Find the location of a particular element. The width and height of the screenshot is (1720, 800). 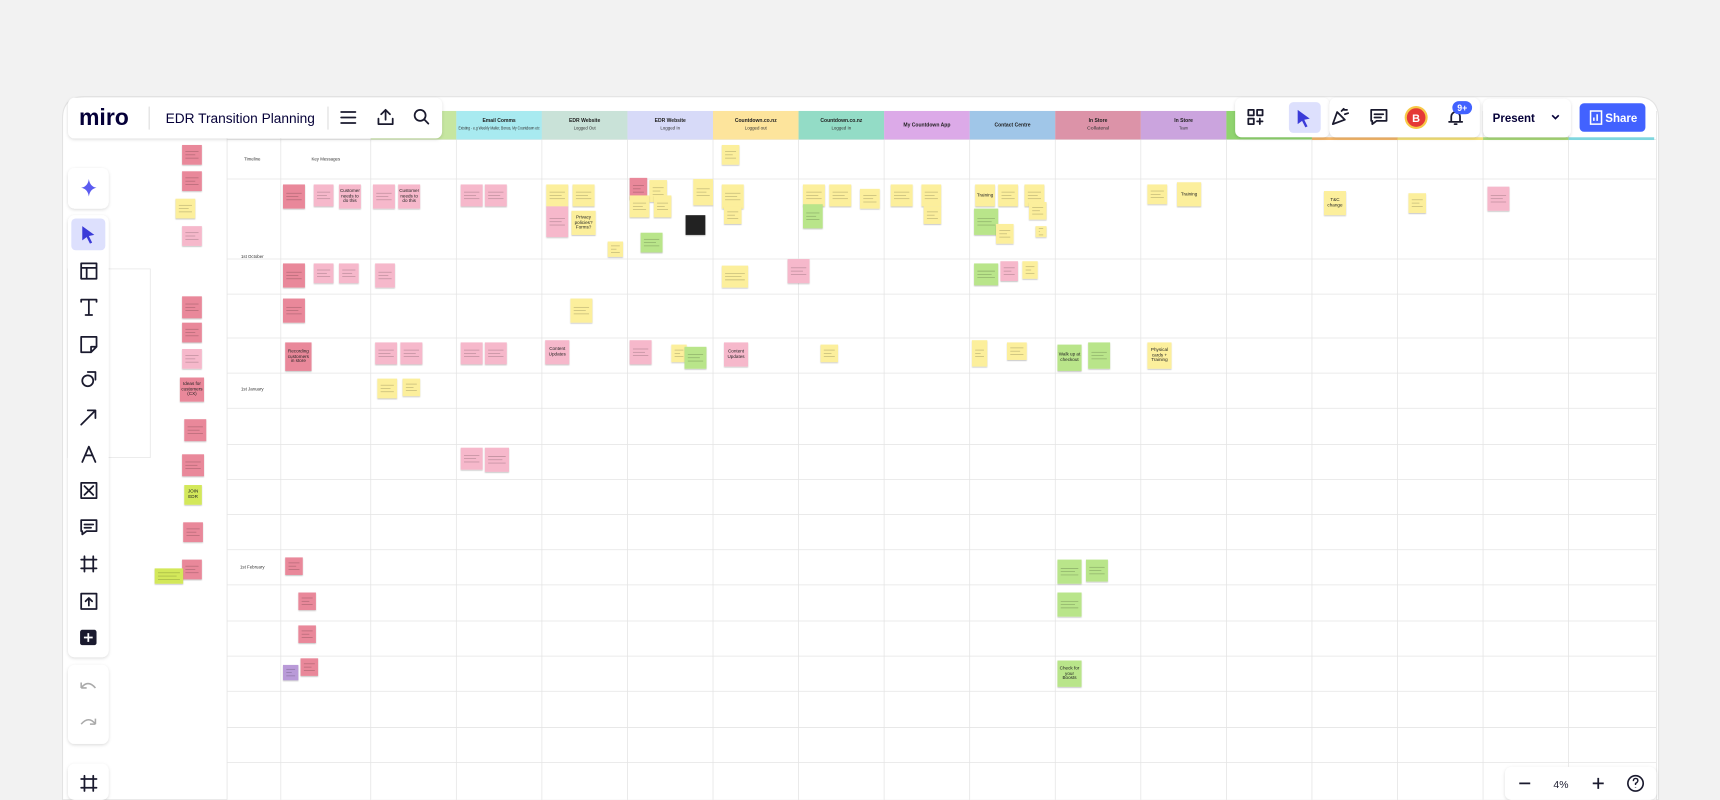

frame-x-tool is located at coordinates (89, 490).